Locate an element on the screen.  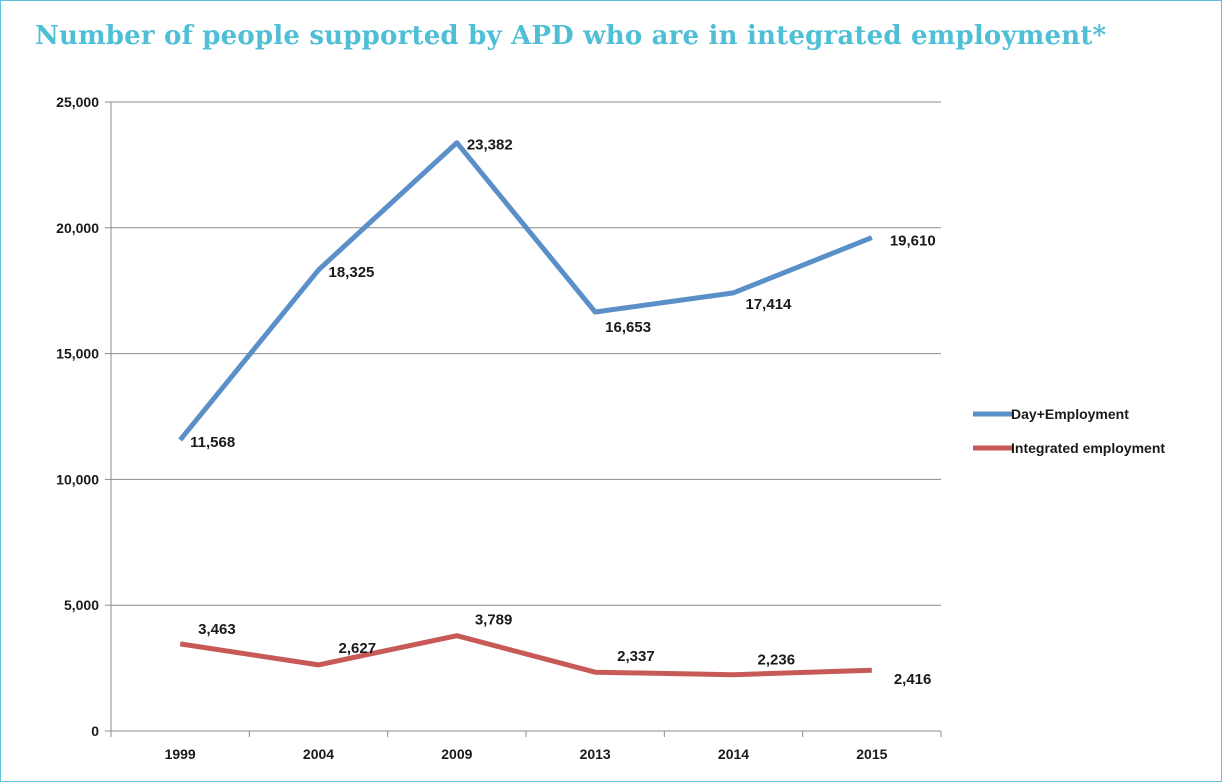
data-label: 2,337 is located at coordinates (636, 656).